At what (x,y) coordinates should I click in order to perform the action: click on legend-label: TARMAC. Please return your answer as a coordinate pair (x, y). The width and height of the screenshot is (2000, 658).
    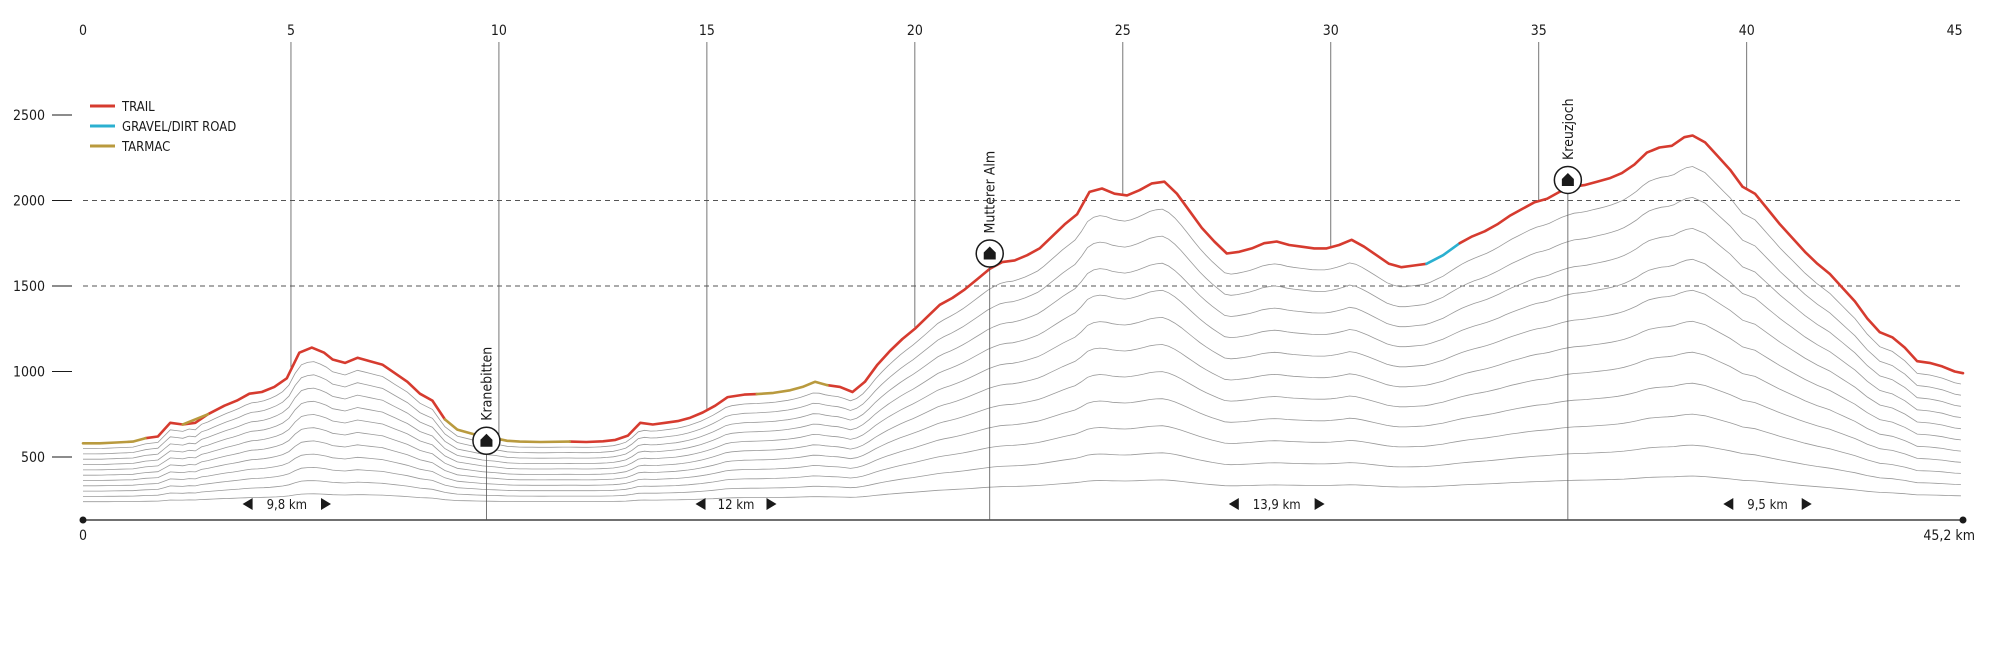
    Looking at the image, I should click on (145, 147).